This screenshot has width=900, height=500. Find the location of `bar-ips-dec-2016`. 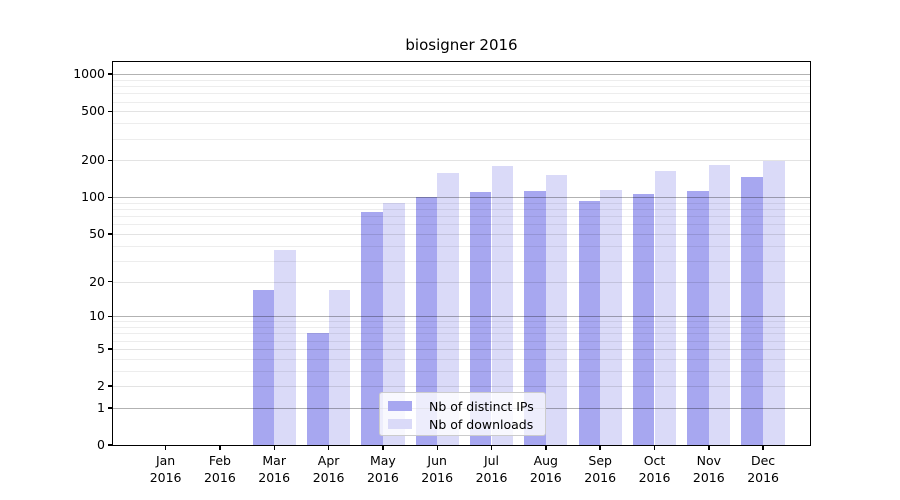

bar-ips-dec-2016 is located at coordinates (752, 310).